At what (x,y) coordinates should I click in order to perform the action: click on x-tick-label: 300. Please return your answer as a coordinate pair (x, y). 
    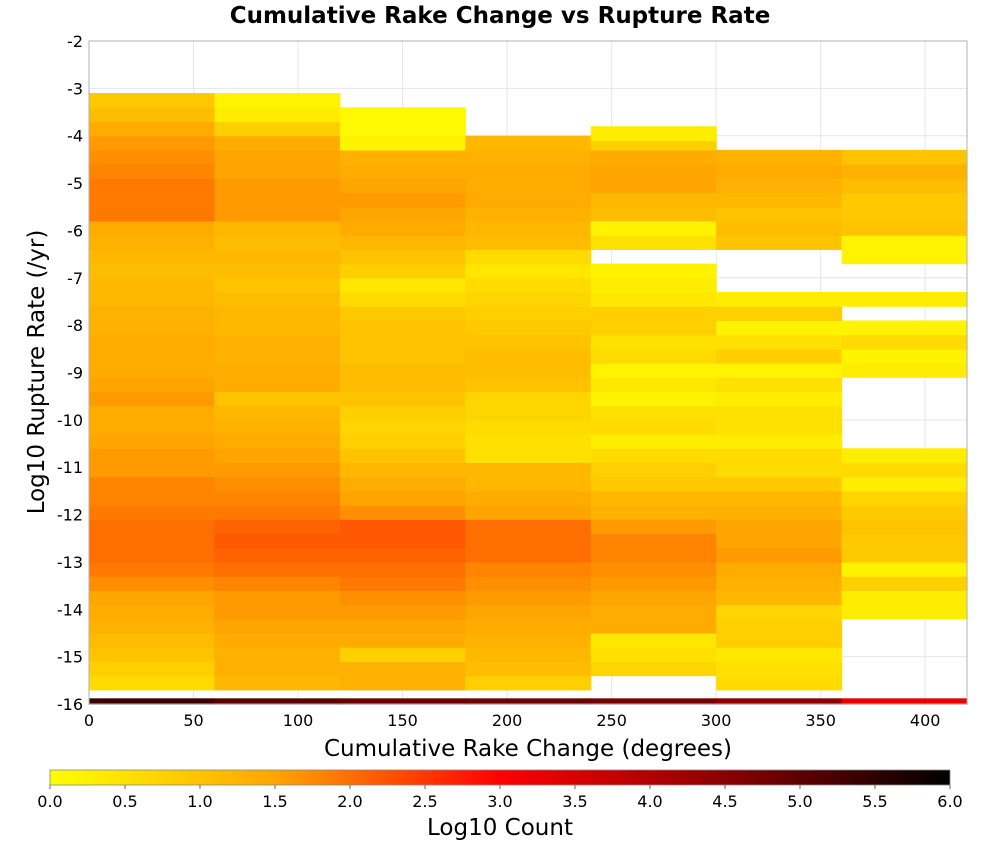
    Looking at the image, I should click on (716, 720).